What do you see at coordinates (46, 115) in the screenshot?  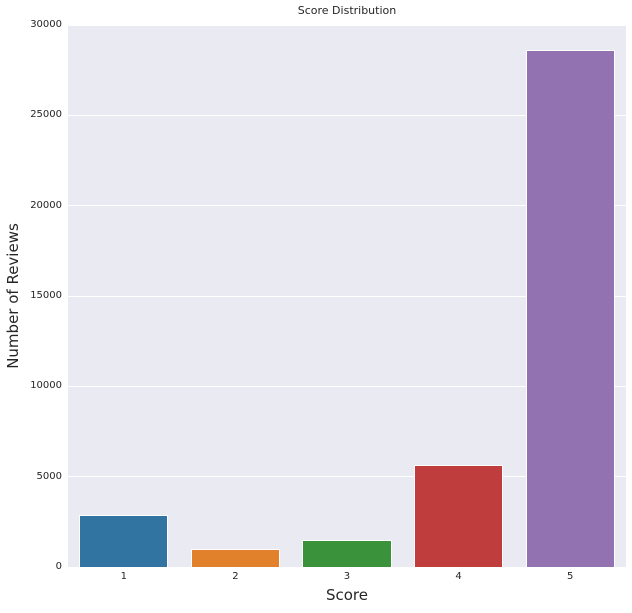 I see `y-tick-label: 25000` at bounding box center [46, 115].